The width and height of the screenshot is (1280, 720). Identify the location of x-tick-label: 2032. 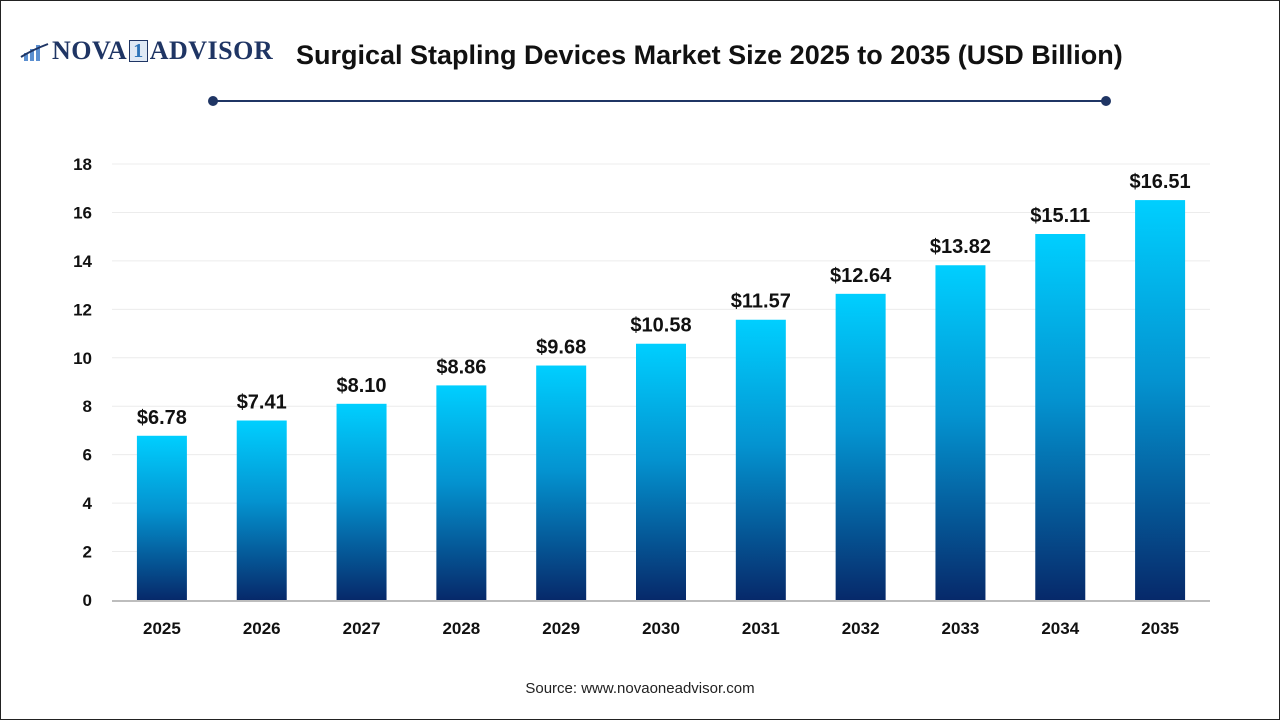
(861, 628).